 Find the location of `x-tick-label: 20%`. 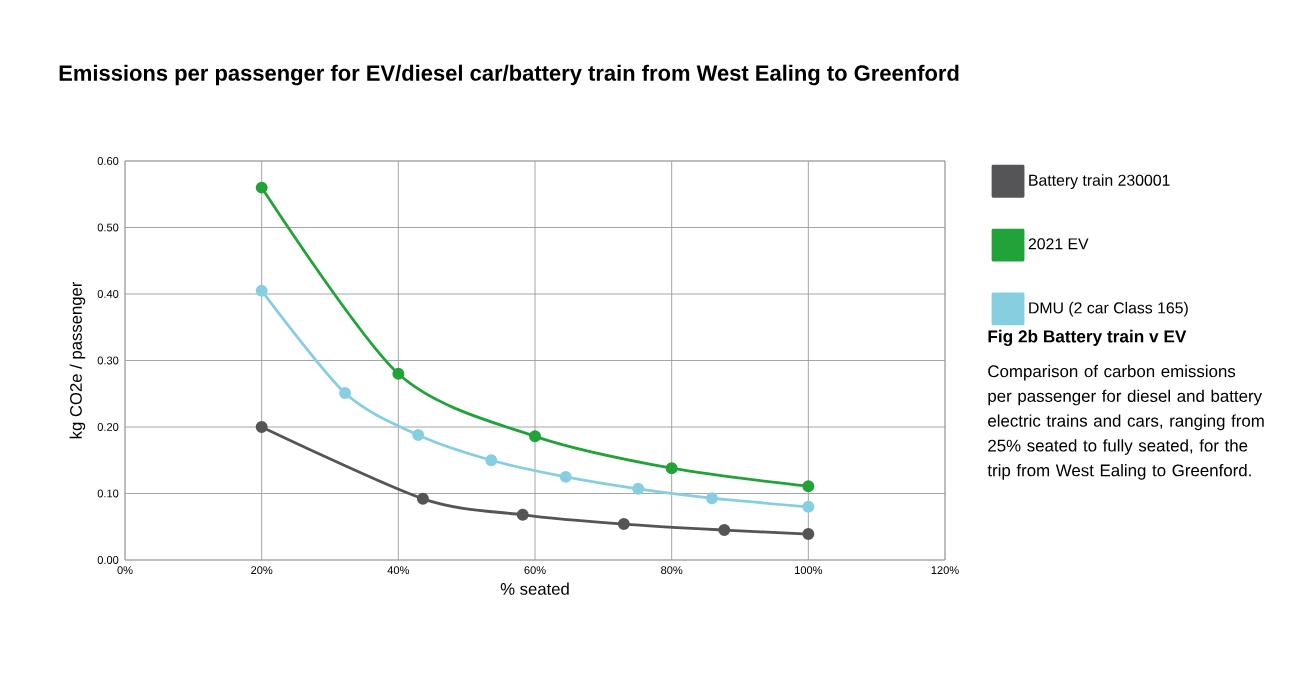

x-tick-label: 20% is located at coordinates (262, 570).